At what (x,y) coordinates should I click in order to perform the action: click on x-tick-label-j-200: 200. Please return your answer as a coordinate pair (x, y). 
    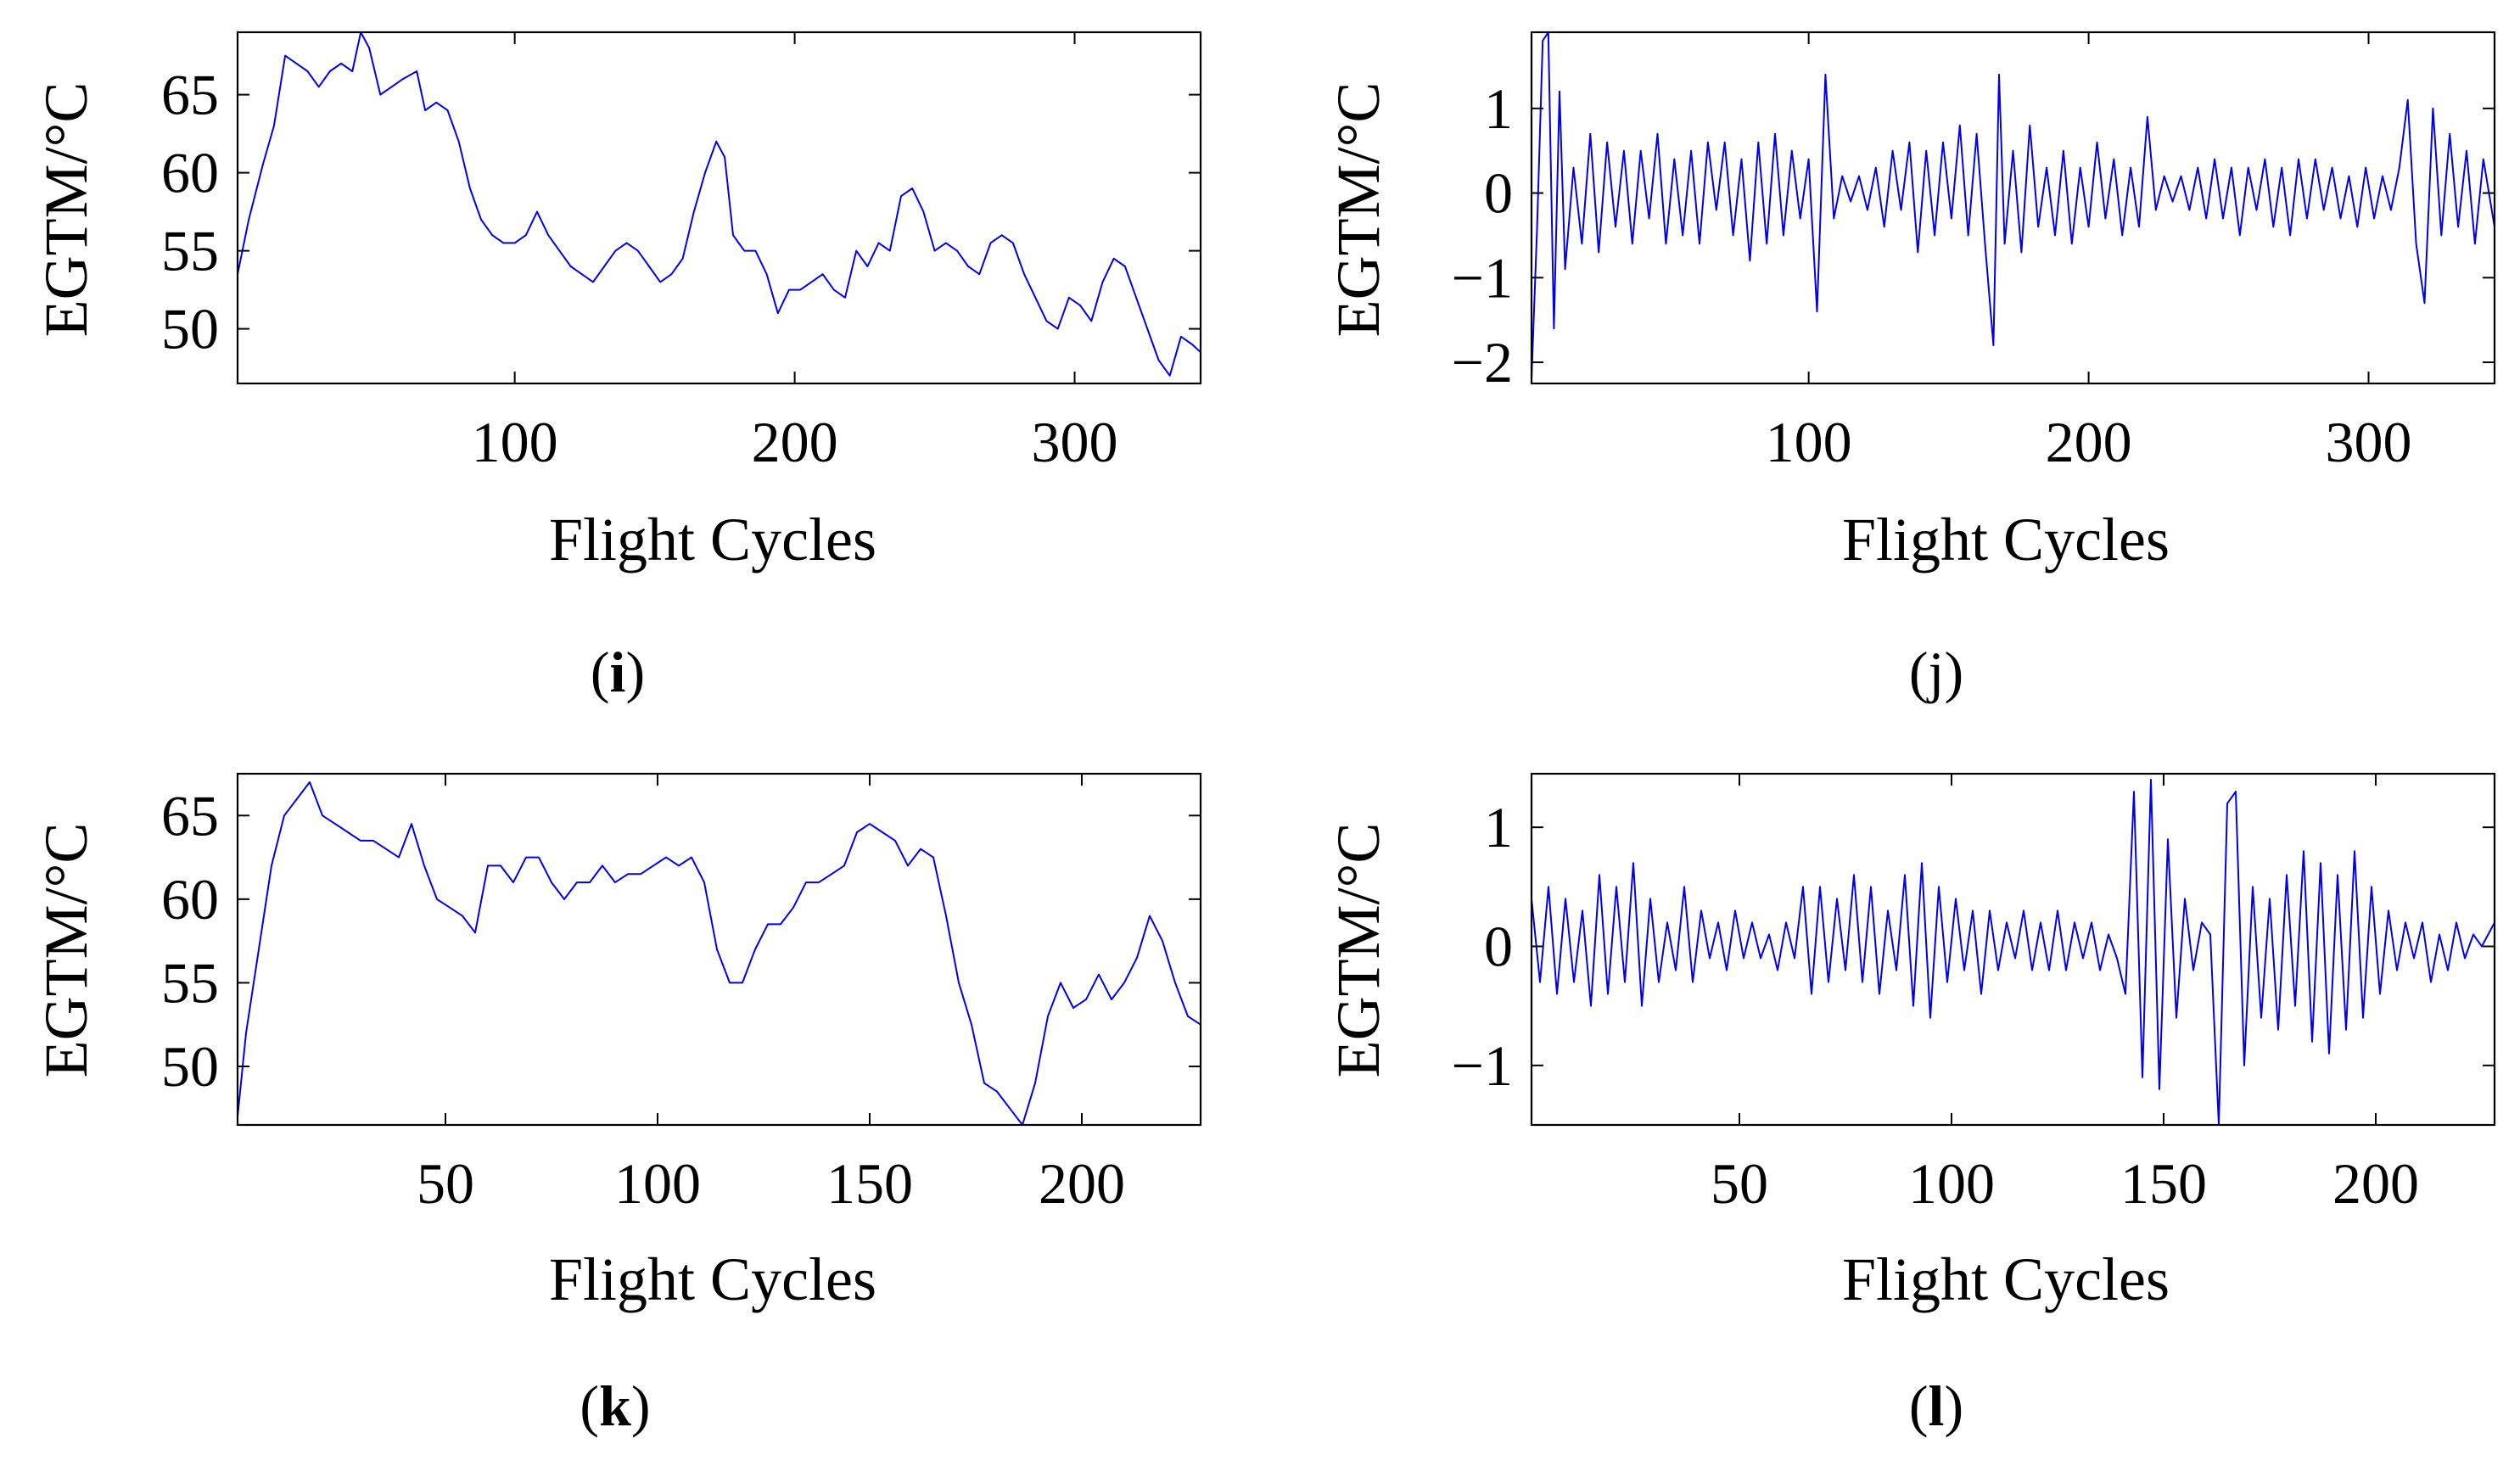
    Looking at the image, I should click on (2089, 442).